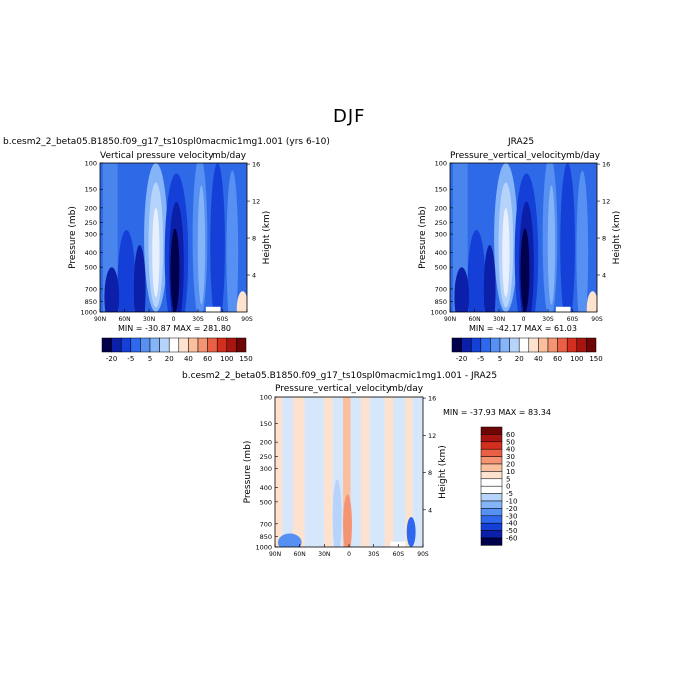 The width and height of the screenshot is (700, 700). What do you see at coordinates (510, 472) in the screenshot?
I see `colorbar-label: 10` at bounding box center [510, 472].